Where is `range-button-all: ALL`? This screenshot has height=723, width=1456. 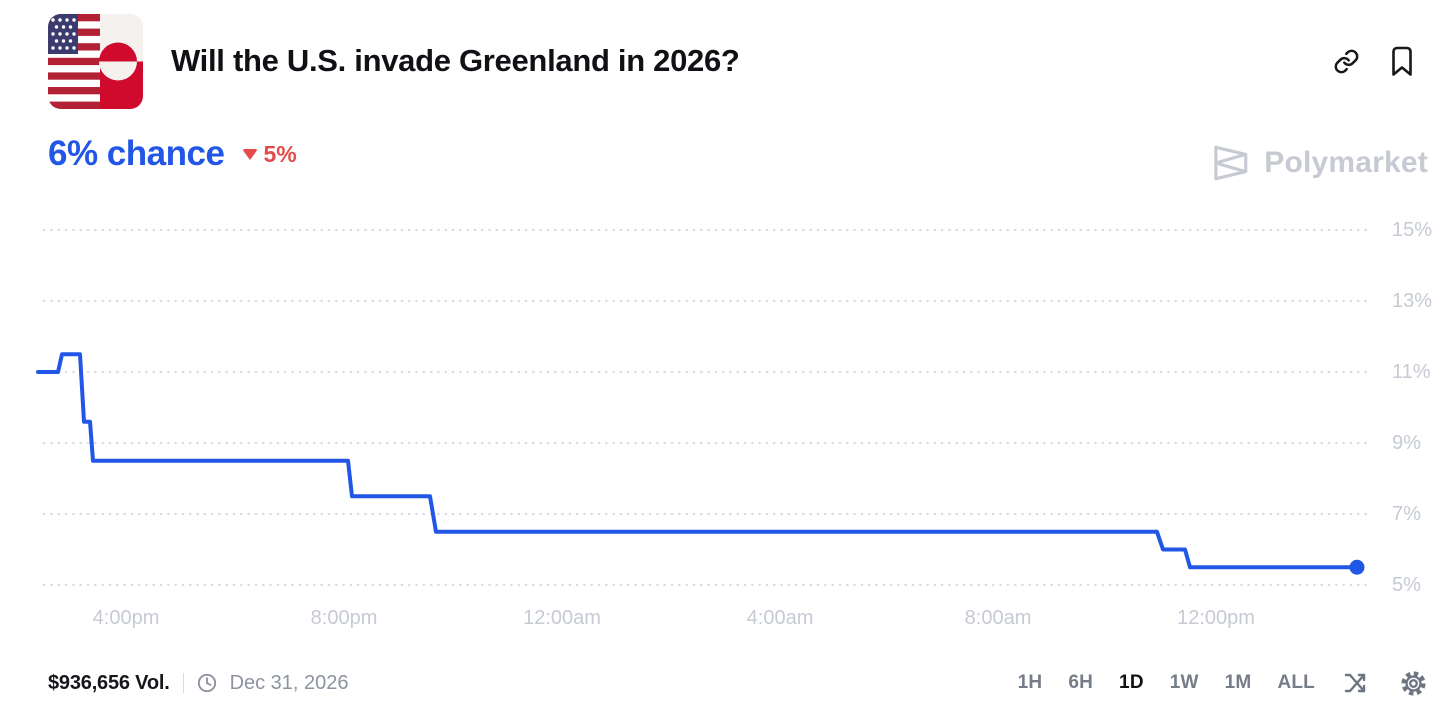
range-button-all: ALL is located at coordinates (1296, 682).